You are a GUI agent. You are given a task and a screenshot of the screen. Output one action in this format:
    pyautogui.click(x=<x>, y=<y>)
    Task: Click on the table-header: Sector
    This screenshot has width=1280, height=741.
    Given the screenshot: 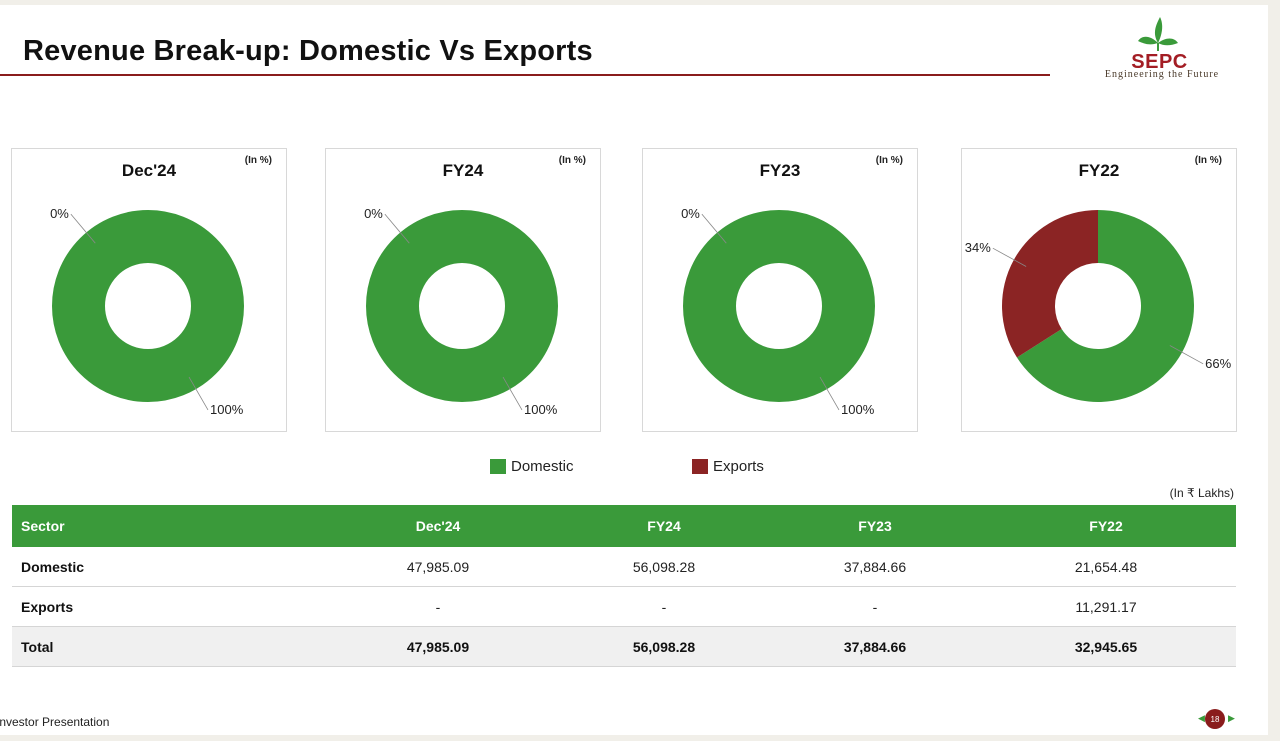 What is the action you would take?
    pyautogui.click(x=167, y=526)
    